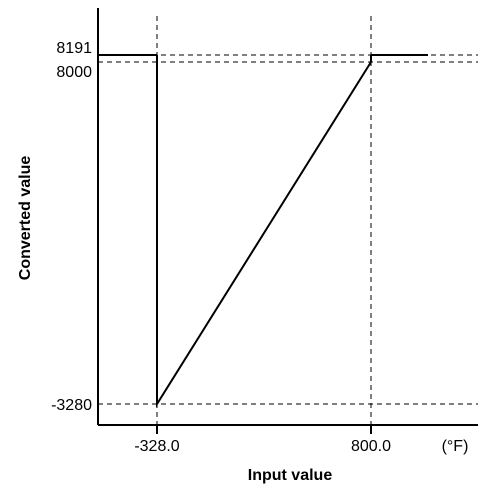  Describe the element at coordinates (455, 446) in the screenshot. I see `x-unit-label: (°F)` at that location.